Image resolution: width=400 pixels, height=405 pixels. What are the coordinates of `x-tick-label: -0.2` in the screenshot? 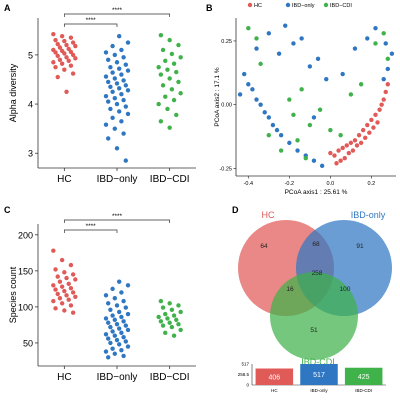 It's located at (289, 184).